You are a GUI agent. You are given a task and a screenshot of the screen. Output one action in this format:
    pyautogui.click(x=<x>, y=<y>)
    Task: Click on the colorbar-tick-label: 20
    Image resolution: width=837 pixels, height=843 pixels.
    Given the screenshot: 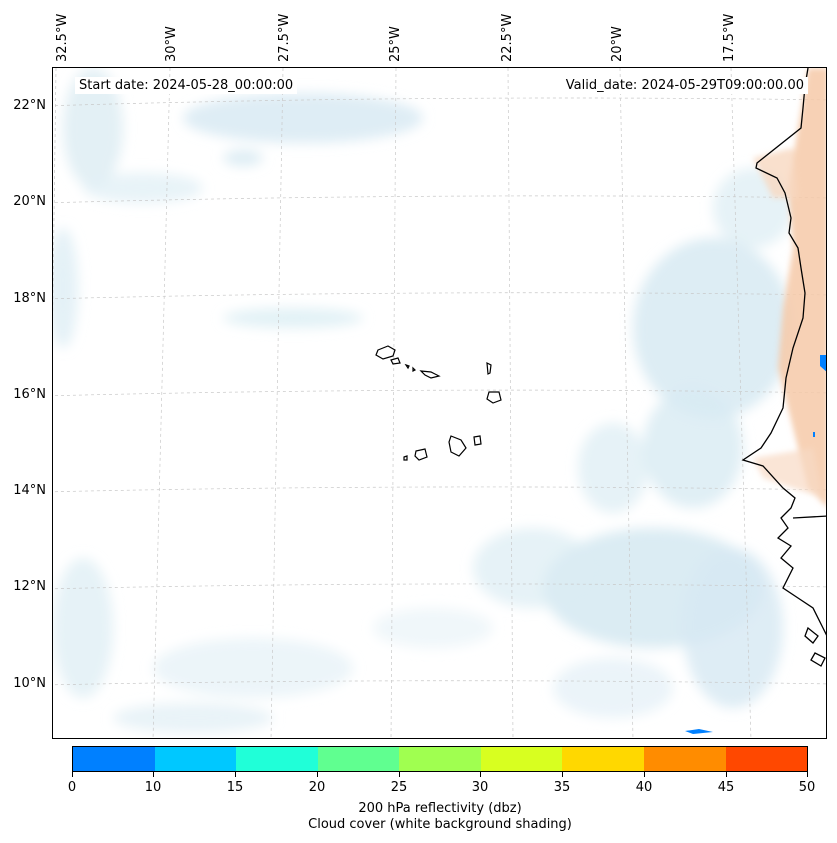 What is the action you would take?
    pyautogui.click(x=317, y=787)
    